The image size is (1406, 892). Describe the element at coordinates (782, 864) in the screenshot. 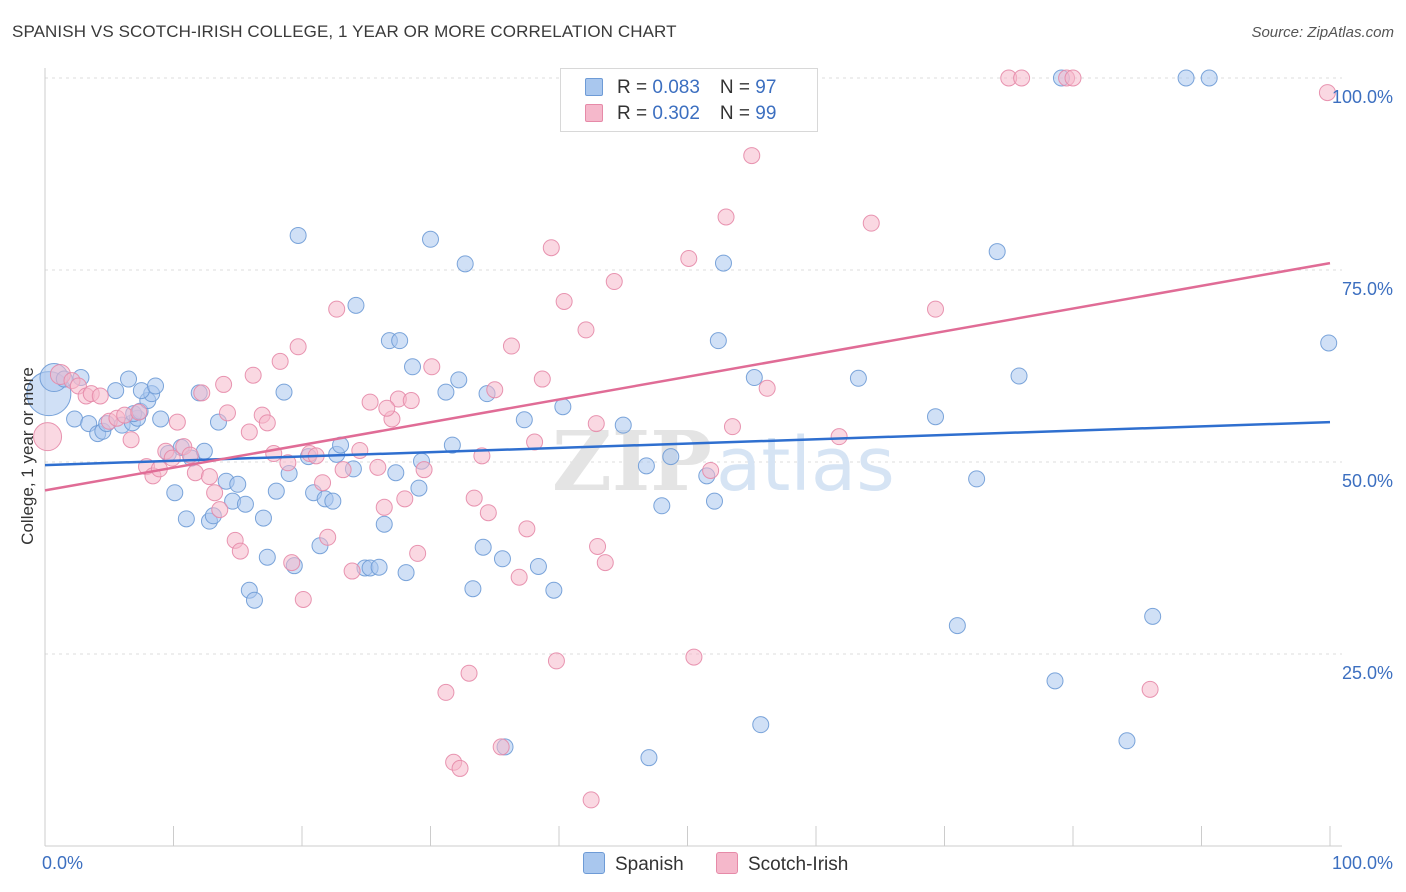

I see `legend-item-scotch-irish: Scotch-Irish` at that location.